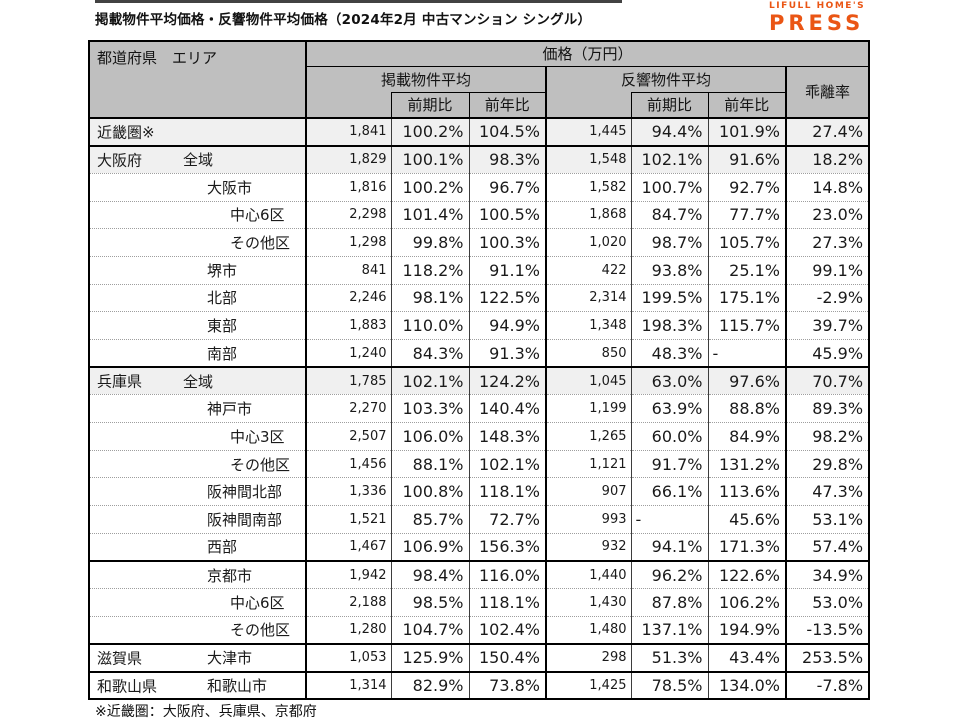 Image resolution: width=960 pixels, height=721 pixels. What do you see at coordinates (430, 380) in the screenshot?
I see `listed-prev-period: 102.1%` at bounding box center [430, 380].